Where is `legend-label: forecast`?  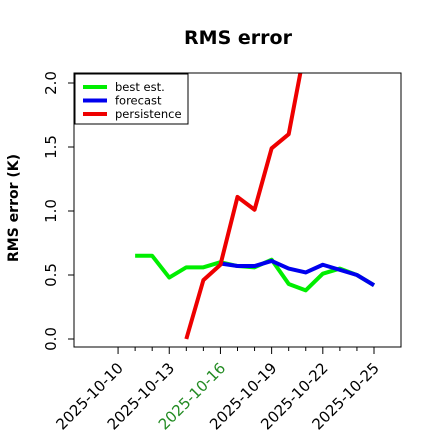 legend-label: forecast is located at coordinates (138, 101).